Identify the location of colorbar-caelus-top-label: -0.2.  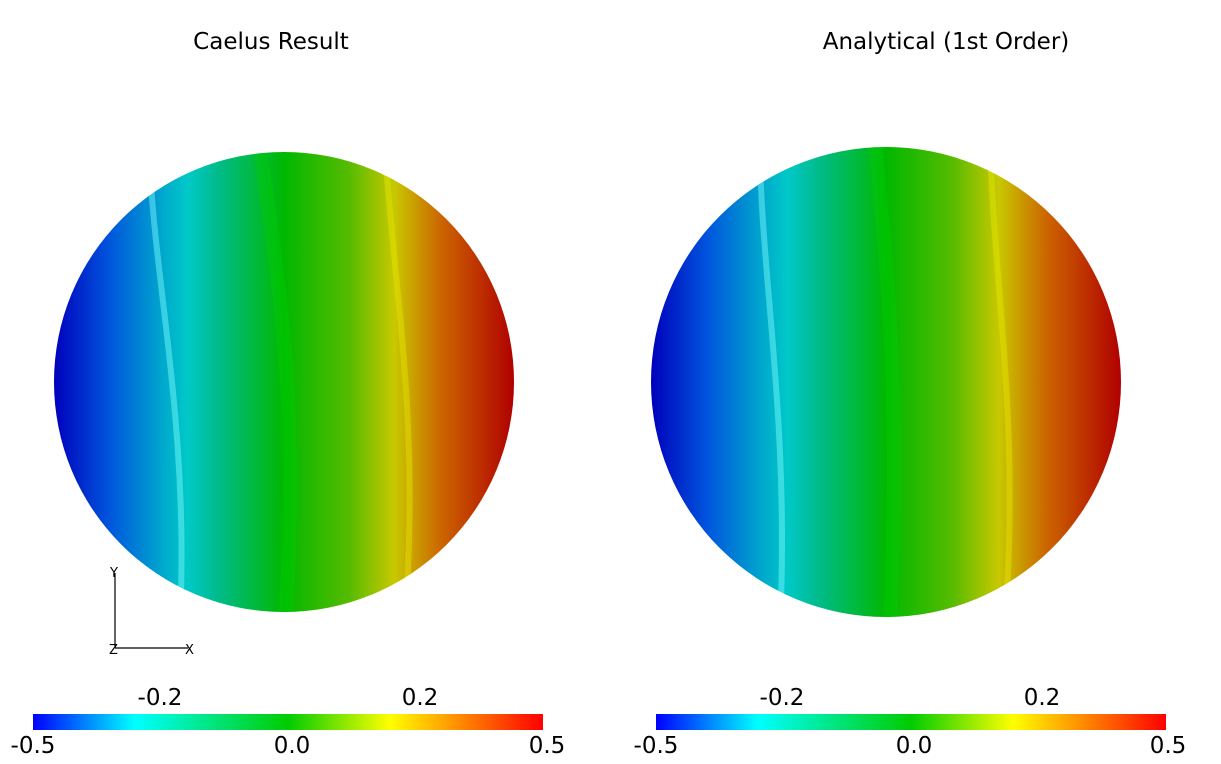
(160, 698).